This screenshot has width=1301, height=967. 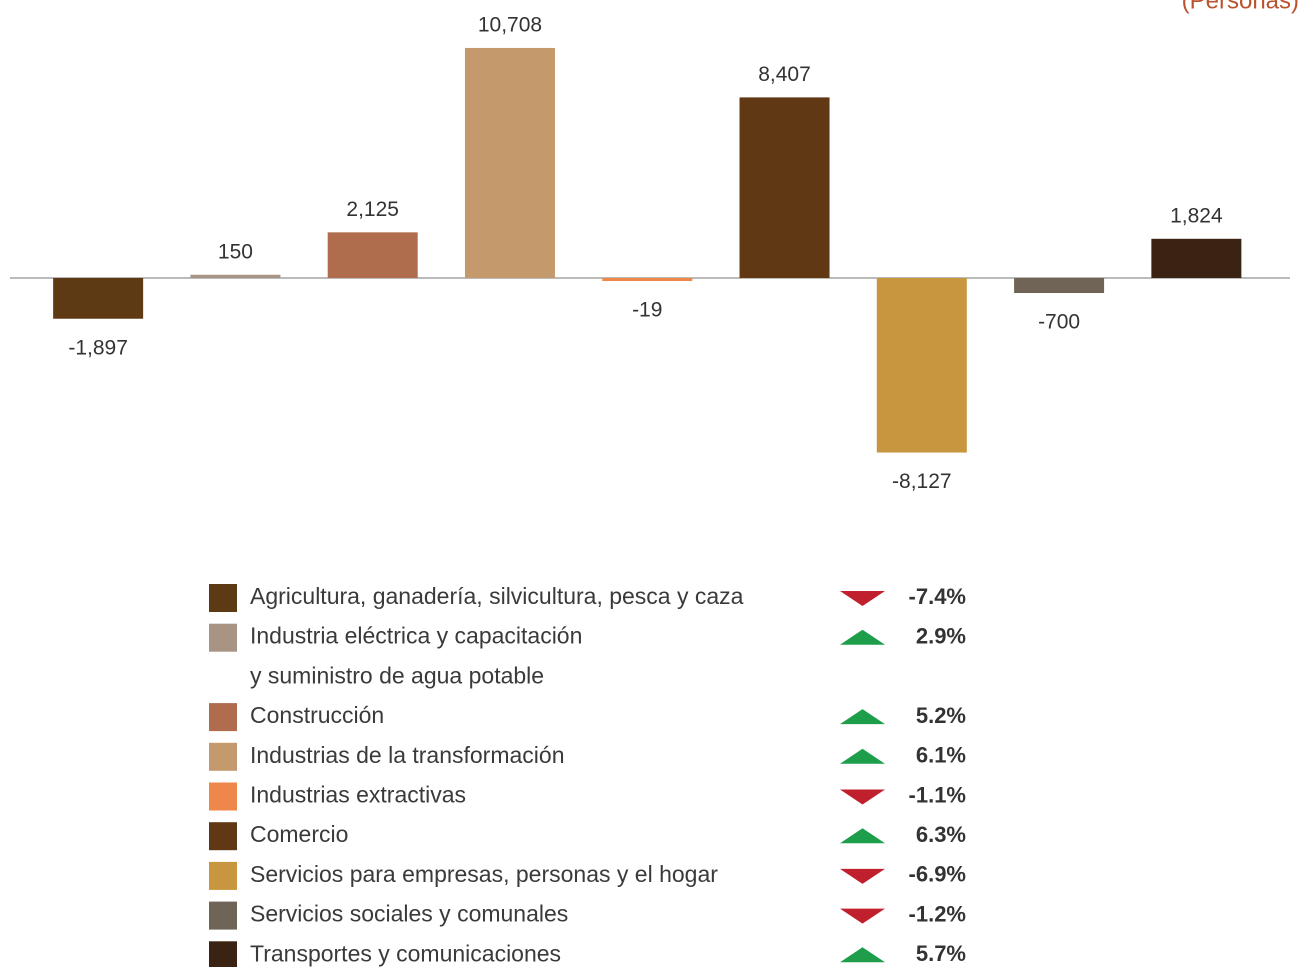 I want to click on value-label: -700, so click(x=1059, y=322).